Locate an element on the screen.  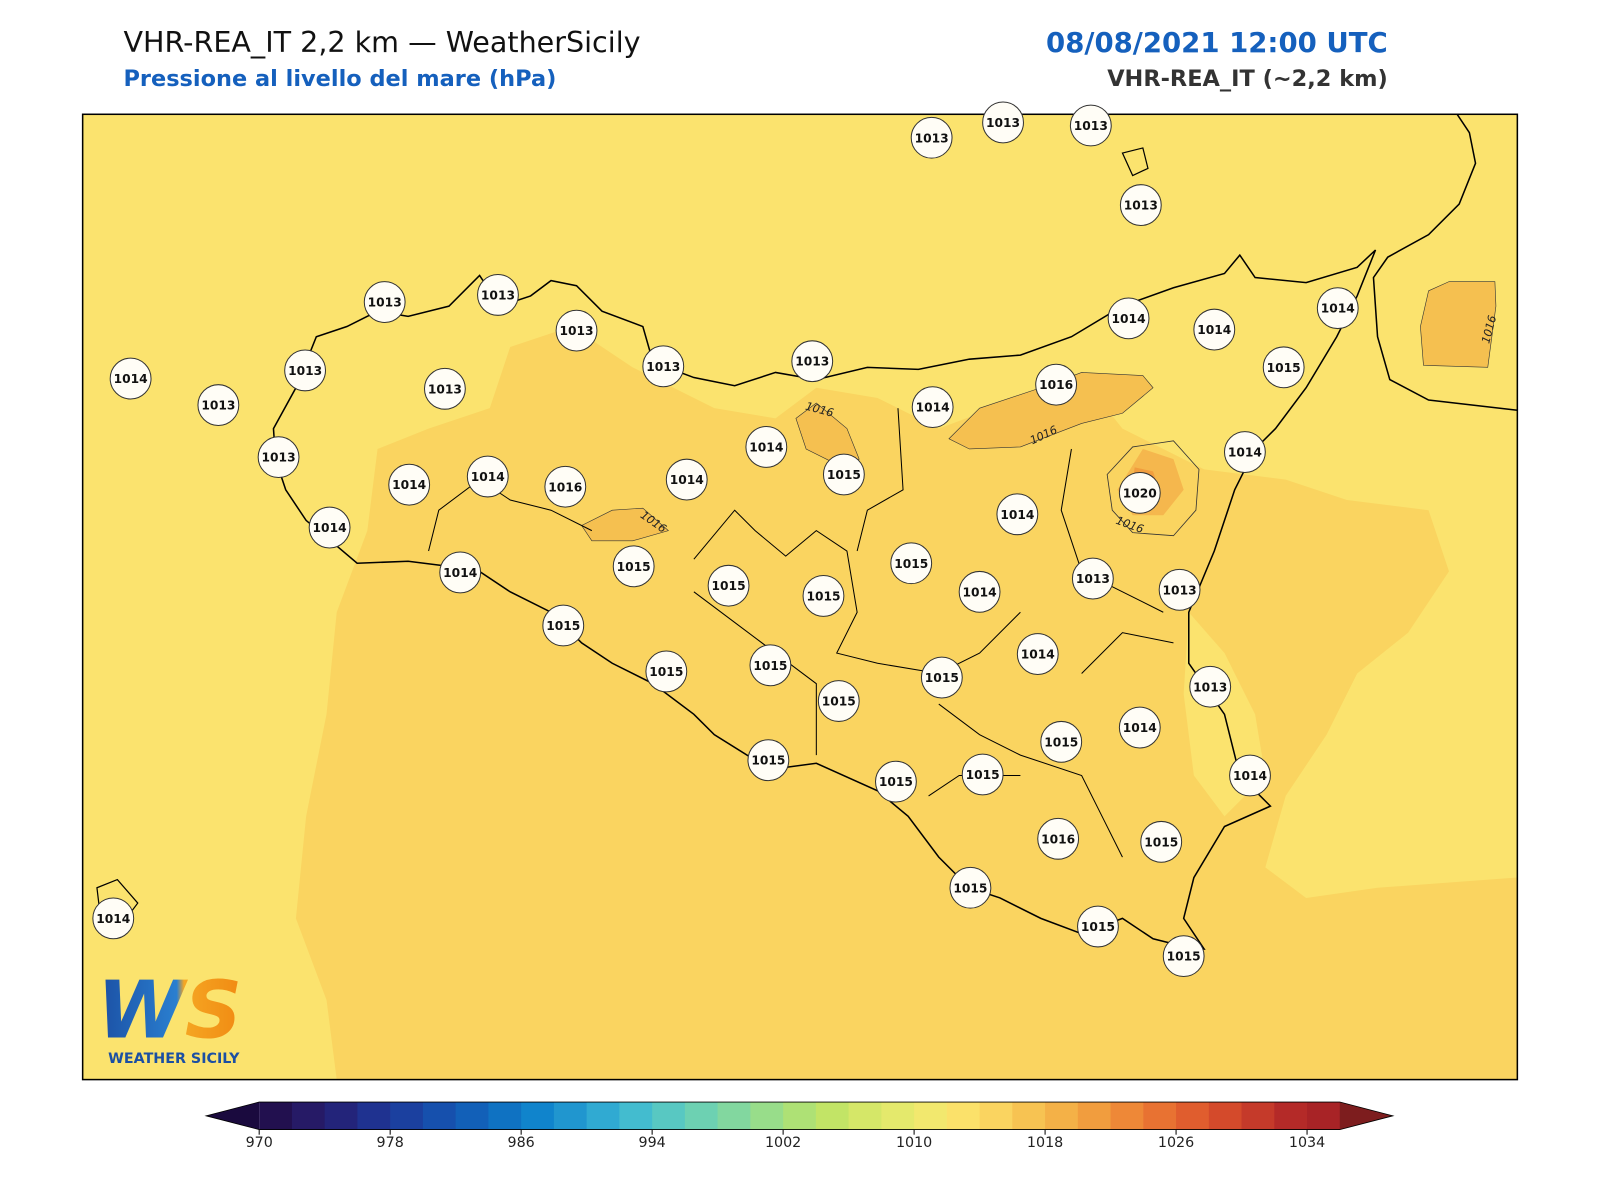
title: VHR-REA_IT 2,2 km — WeatherSicily is located at coordinates (381, 42).